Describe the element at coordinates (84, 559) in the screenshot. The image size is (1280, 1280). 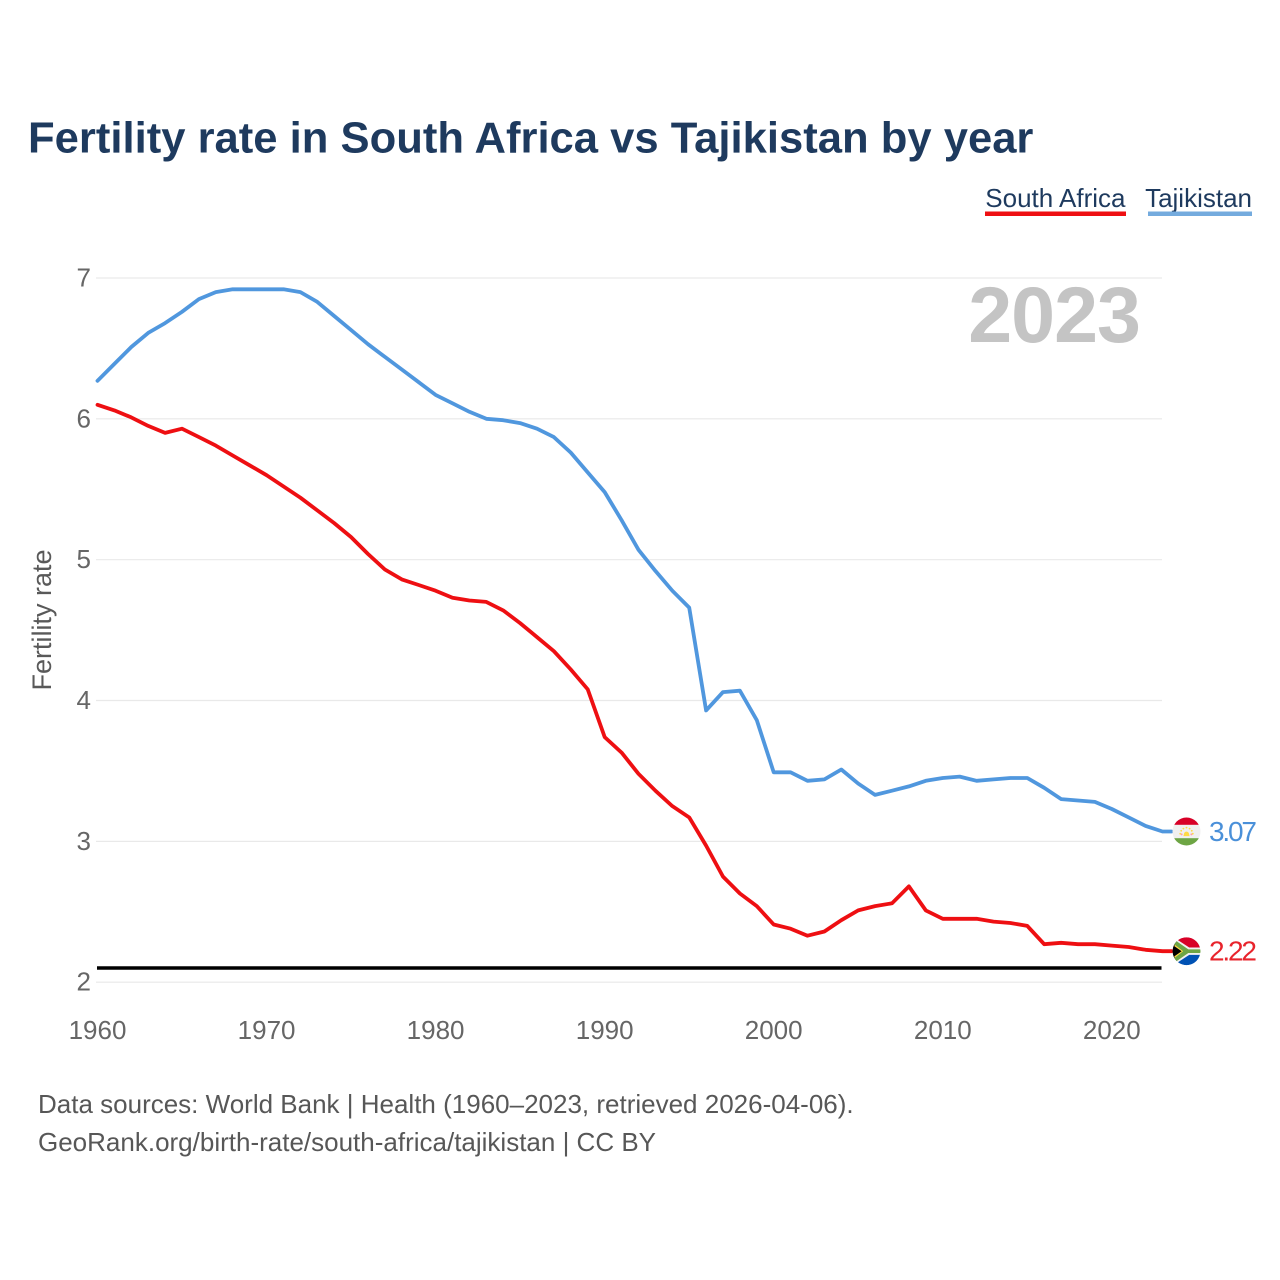
I see `svg-text: 5` at that location.